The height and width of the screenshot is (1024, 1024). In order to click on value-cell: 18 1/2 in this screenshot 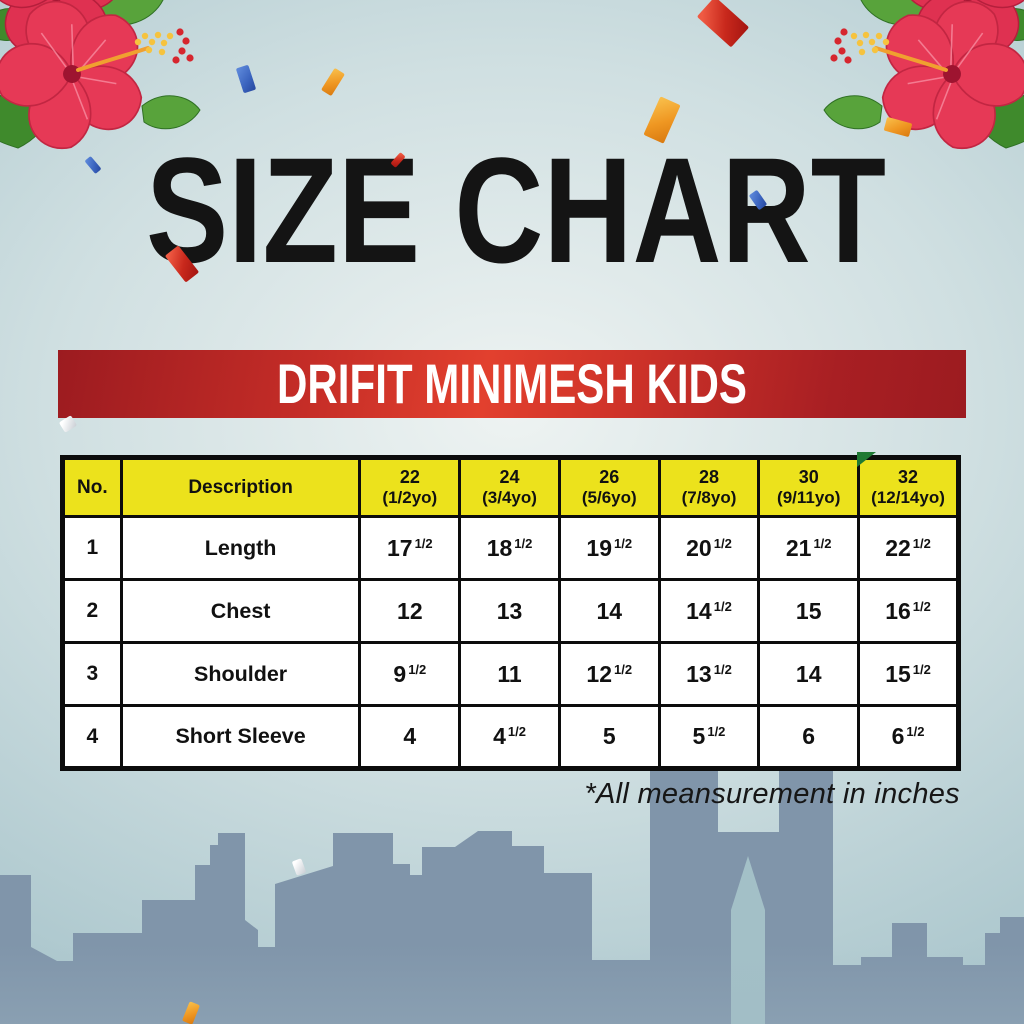, I will do `click(509, 548)`.